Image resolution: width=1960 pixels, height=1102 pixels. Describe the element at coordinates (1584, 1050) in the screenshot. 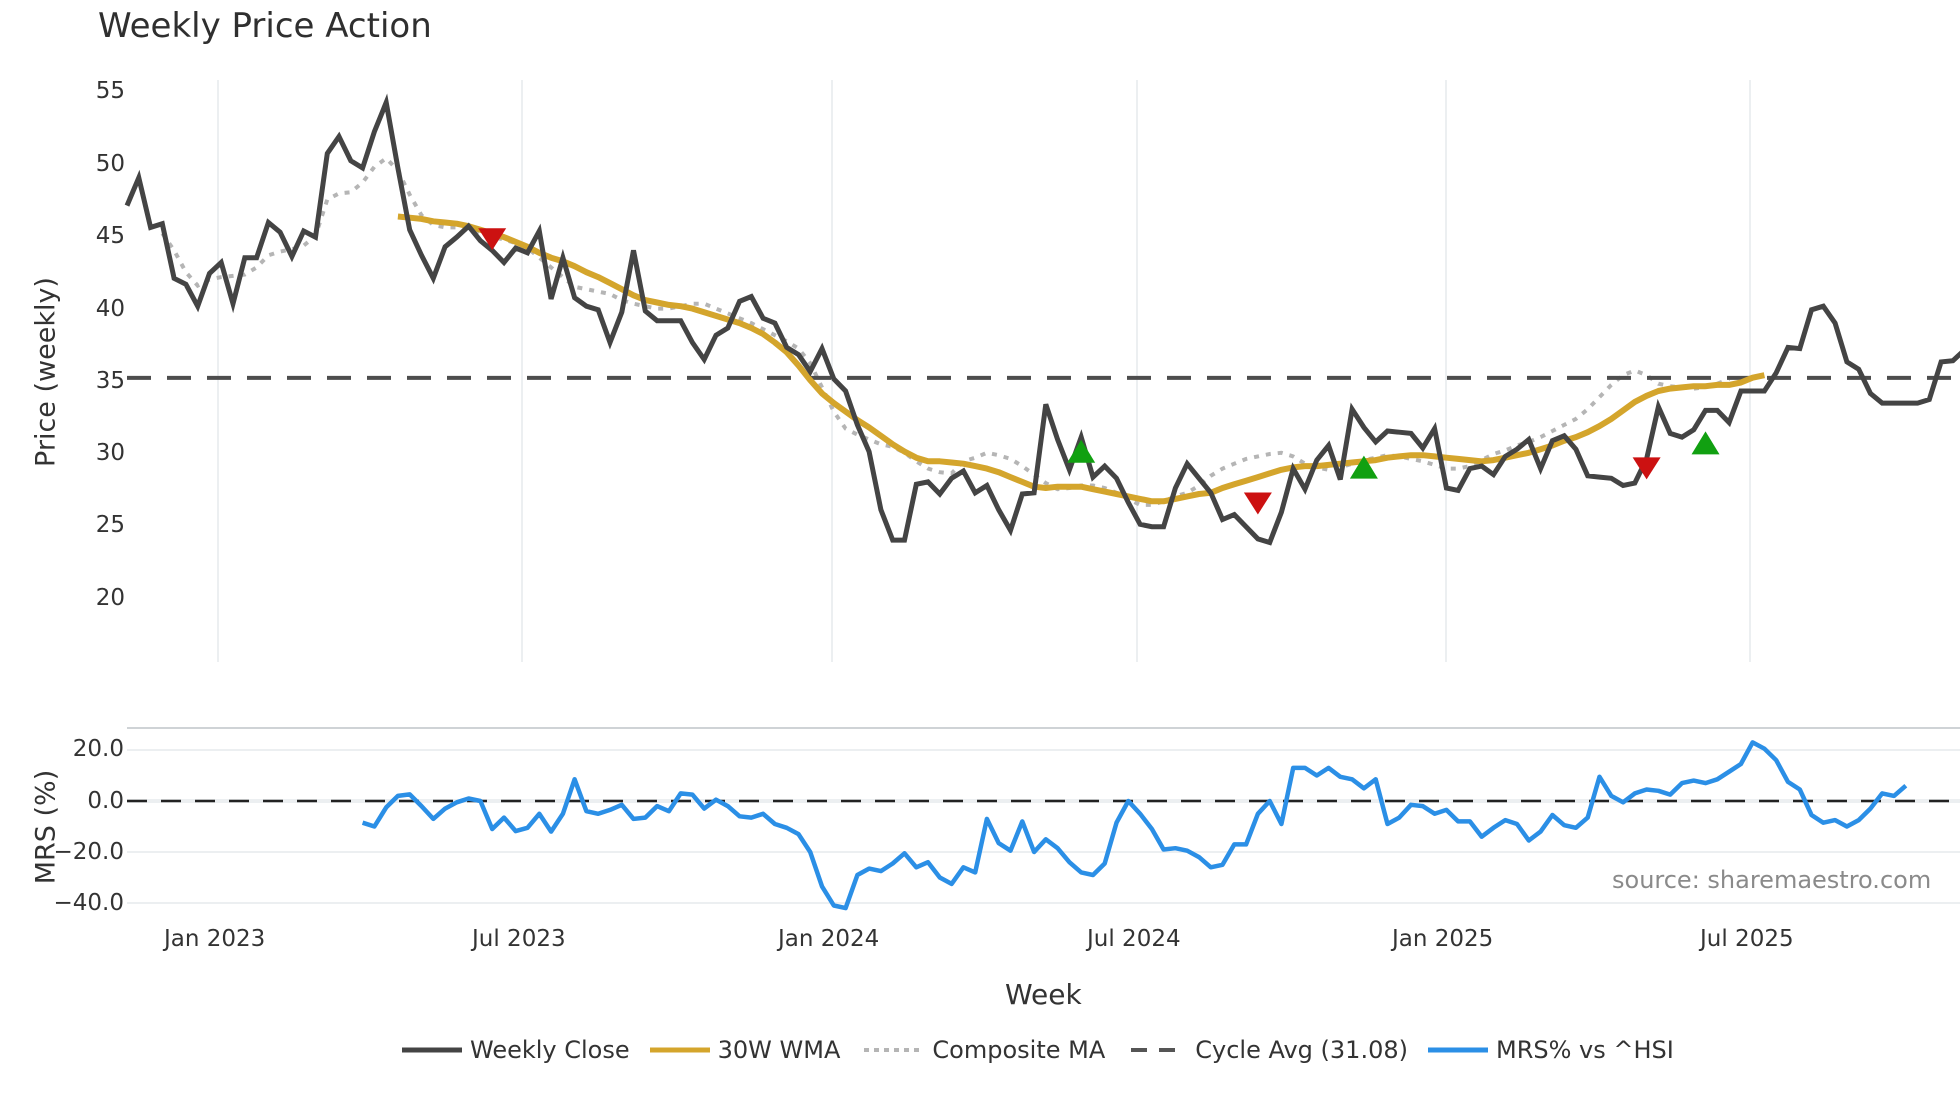

I see `legend-label: MRS% vs ^HSI` at that location.